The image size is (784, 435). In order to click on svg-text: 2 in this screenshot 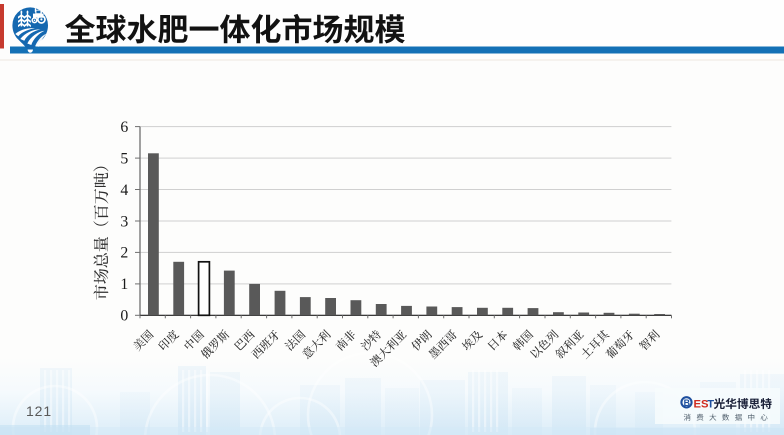, I will do `click(124, 253)`.